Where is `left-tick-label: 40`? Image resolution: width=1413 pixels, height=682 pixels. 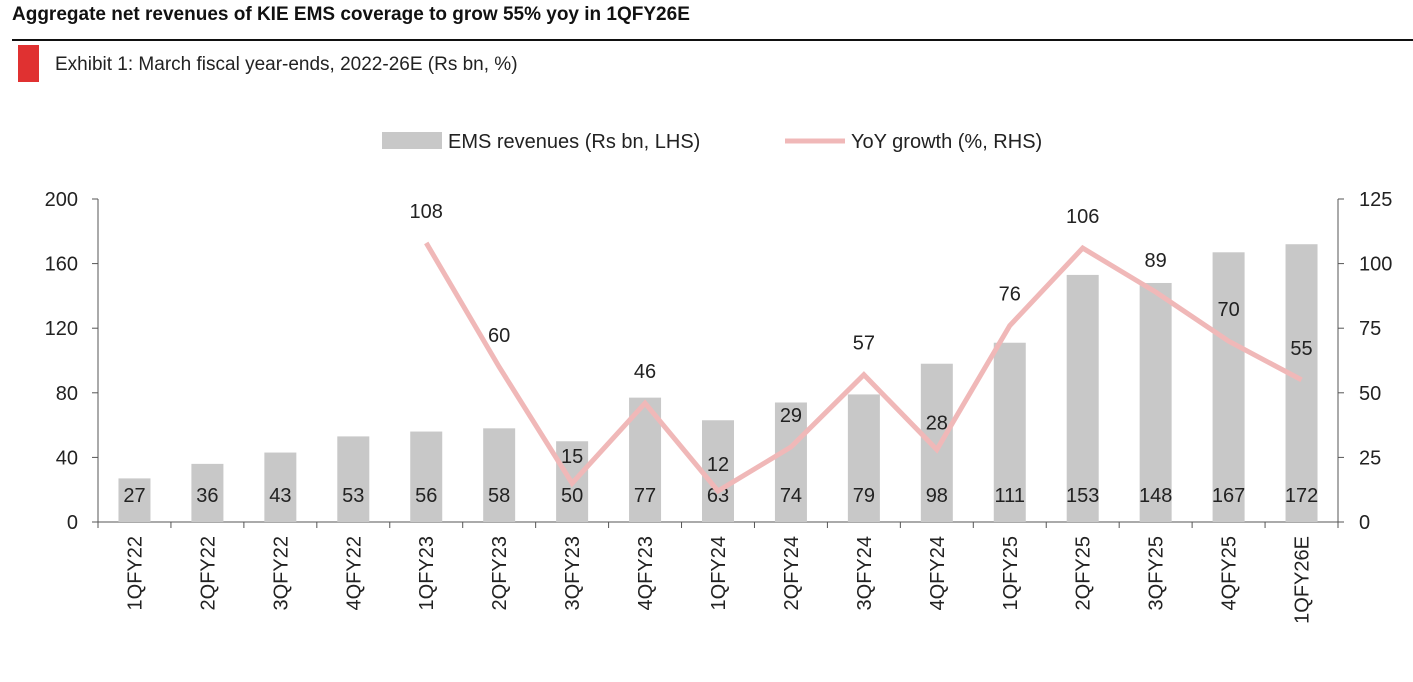
left-tick-label: 40 is located at coordinates (67, 458).